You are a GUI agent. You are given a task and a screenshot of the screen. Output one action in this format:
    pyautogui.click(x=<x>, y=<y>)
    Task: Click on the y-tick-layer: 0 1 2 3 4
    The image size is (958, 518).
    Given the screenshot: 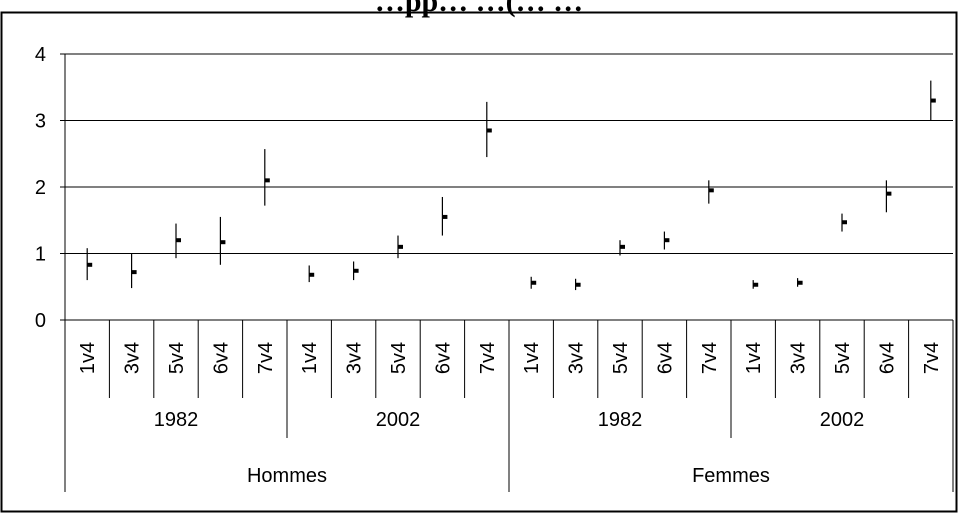 What is the action you would take?
    pyautogui.click(x=40, y=188)
    